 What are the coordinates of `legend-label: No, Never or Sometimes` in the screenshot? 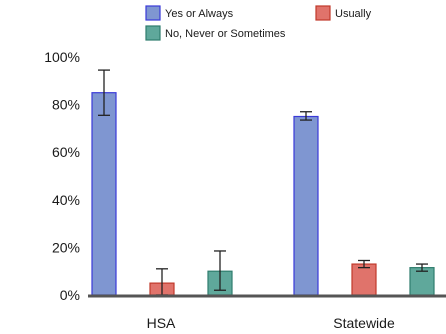 It's located at (225, 34).